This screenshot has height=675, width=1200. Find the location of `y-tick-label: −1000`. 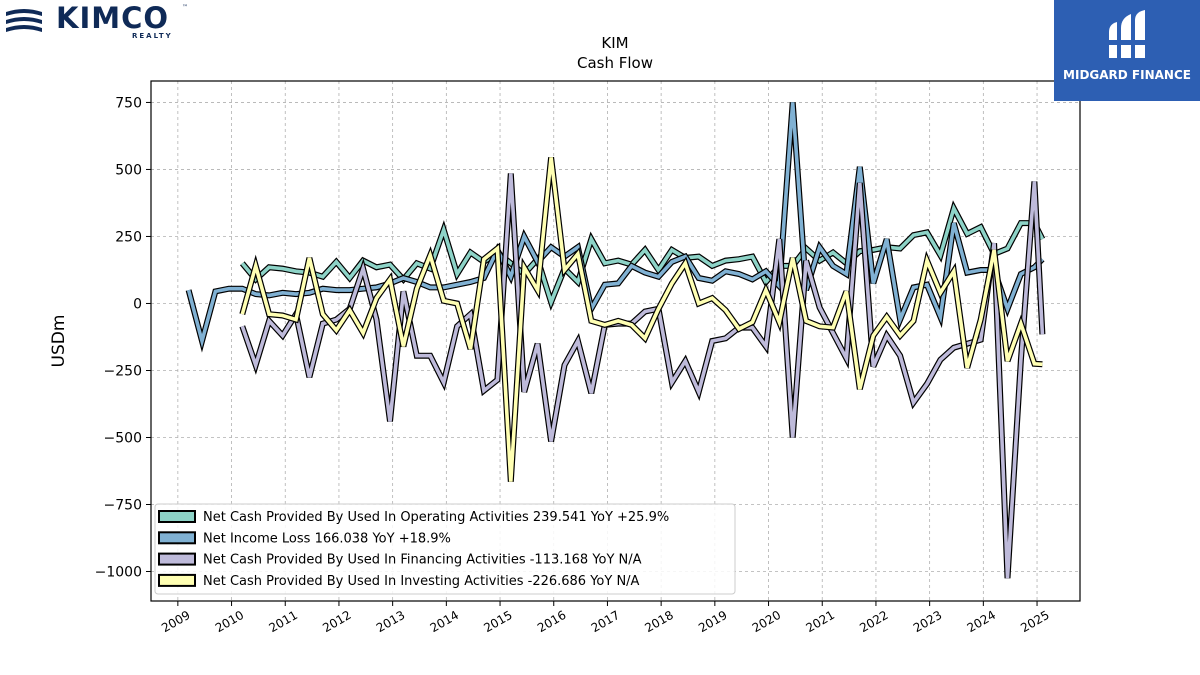

y-tick-label: −1000 is located at coordinates (118, 573).